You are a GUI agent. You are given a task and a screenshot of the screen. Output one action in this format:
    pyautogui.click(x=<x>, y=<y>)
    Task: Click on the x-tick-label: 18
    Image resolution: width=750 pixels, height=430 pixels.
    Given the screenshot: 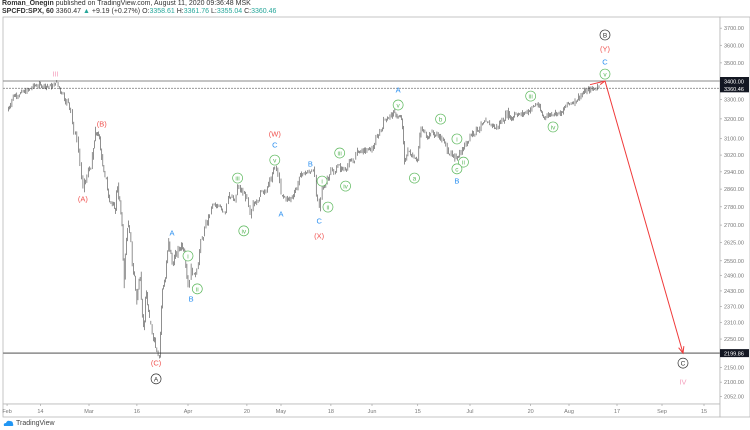 What is the action you would take?
    pyautogui.click(x=331, y=412)
    